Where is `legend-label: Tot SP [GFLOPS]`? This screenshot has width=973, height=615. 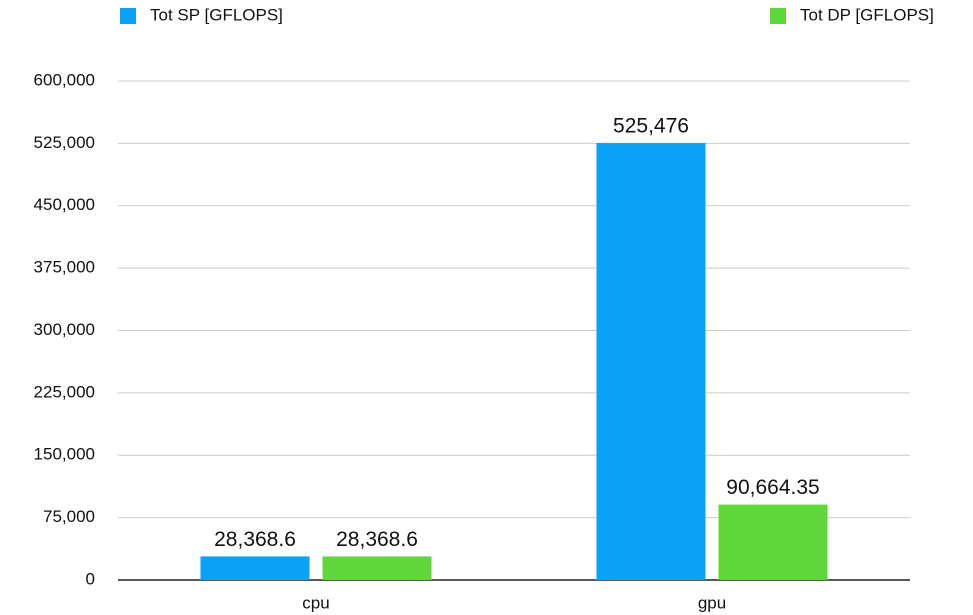 legend-label: Tot SP [GFLOPS] is located at coordinates (216, 14).